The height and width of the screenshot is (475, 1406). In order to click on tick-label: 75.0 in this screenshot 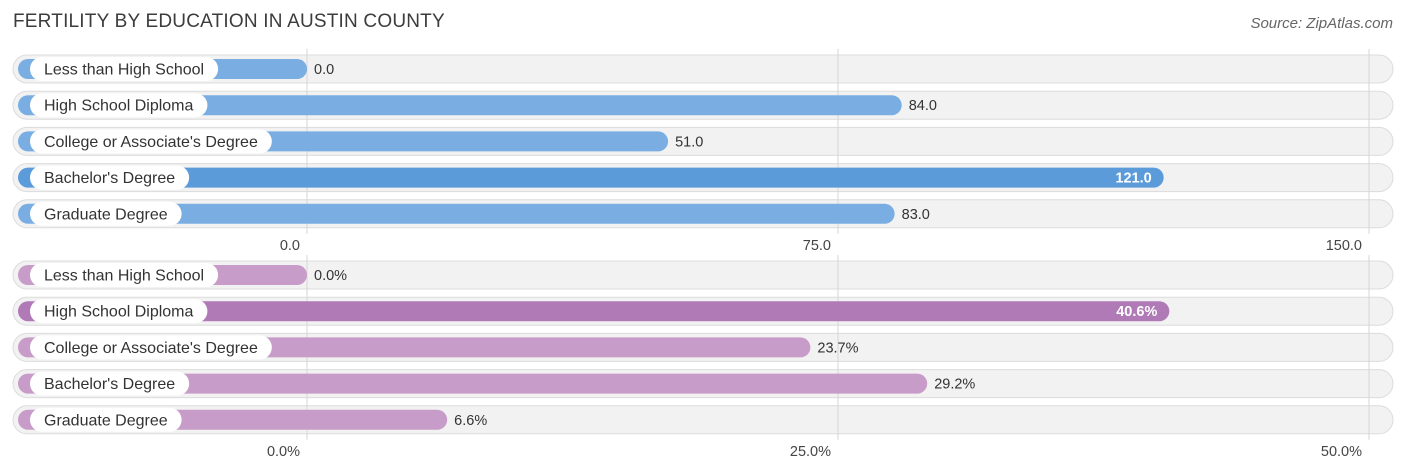, I will do `click(817, 246)`.